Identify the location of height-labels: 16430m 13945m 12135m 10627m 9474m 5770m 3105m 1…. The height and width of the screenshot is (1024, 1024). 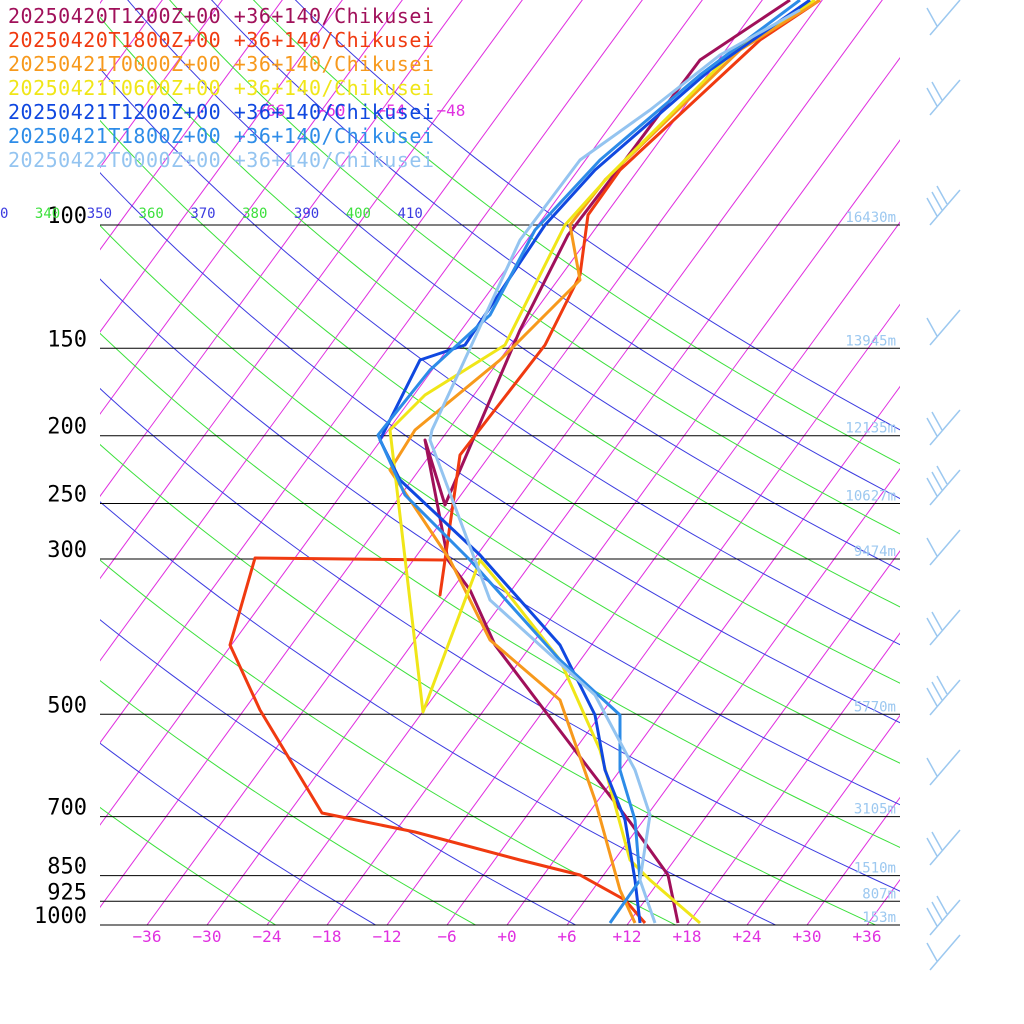
(870, 568).